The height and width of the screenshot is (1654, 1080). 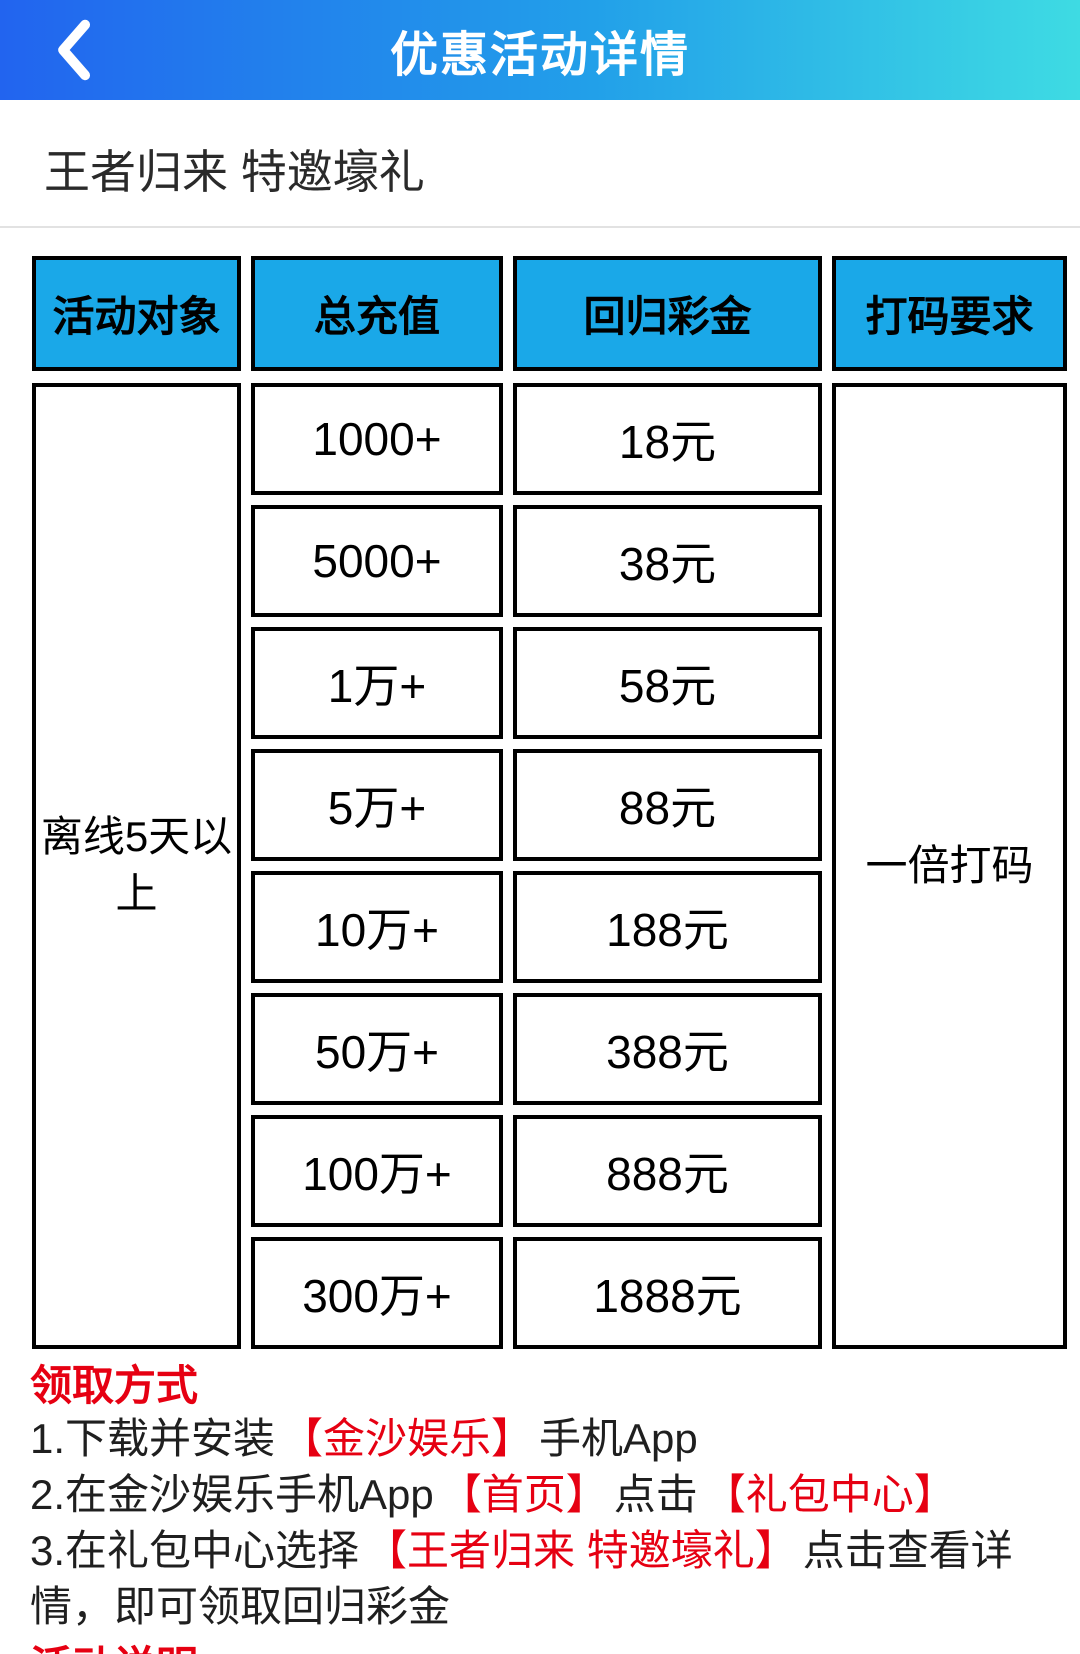 I want to click on table-row: 5万+, so click(x=377, y=805).